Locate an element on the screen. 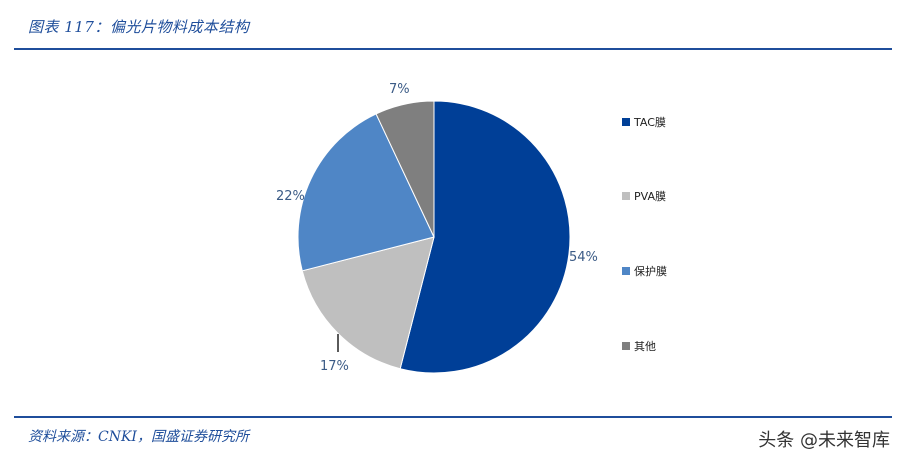 Image resolution: width=904 pixels, height=468 pixels. legend-swatch-pva is located at coordinates (626, 196).